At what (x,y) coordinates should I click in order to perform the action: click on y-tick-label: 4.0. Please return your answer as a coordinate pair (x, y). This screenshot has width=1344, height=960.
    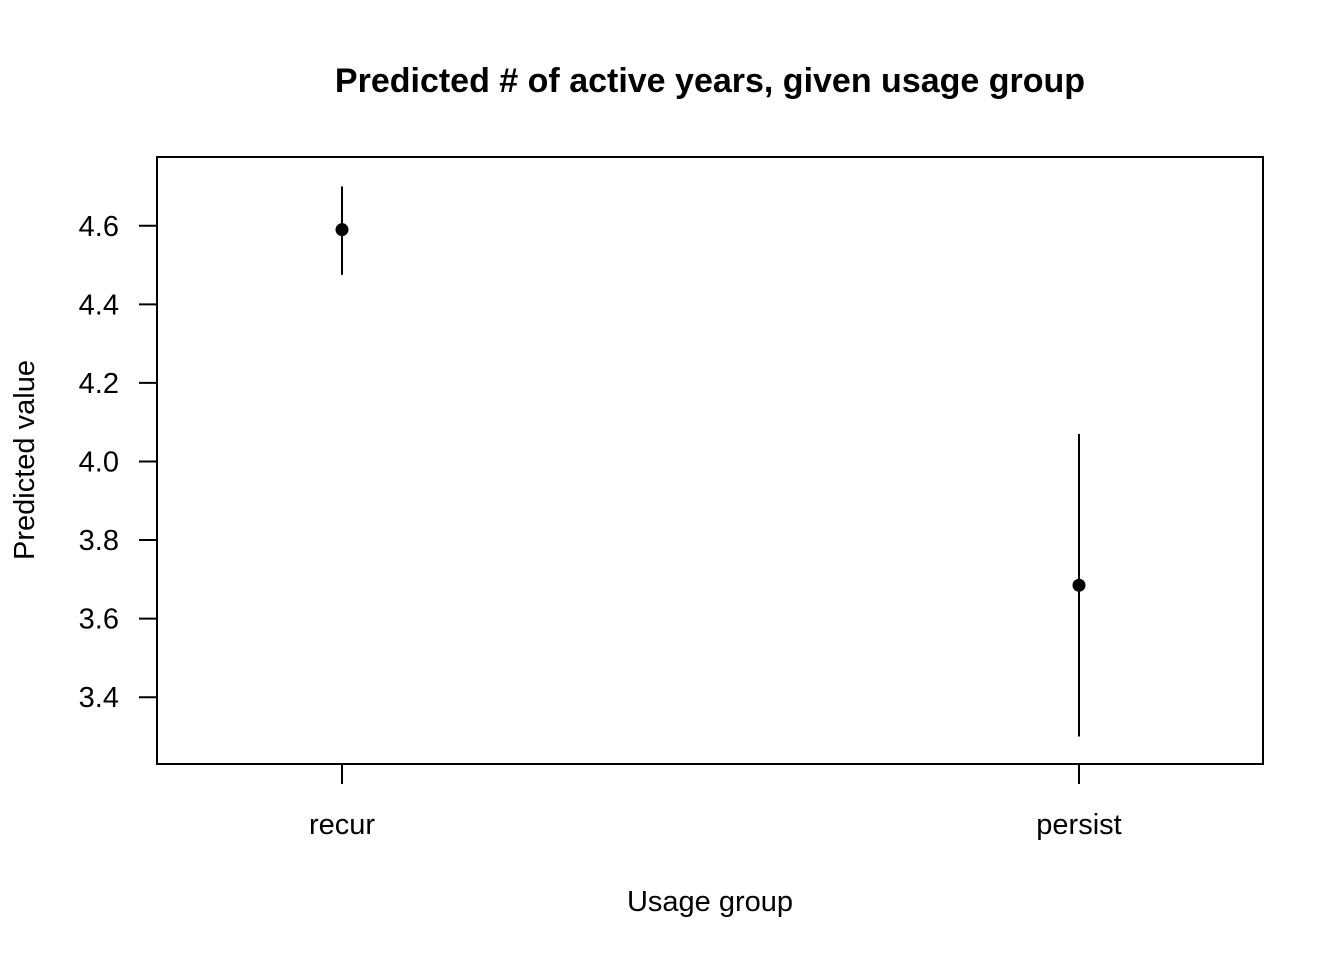
    Looking at the image, I should click on (99, 462).